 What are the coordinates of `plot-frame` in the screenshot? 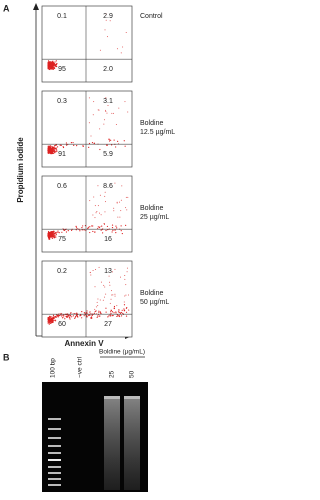 It's located at (87, 299).